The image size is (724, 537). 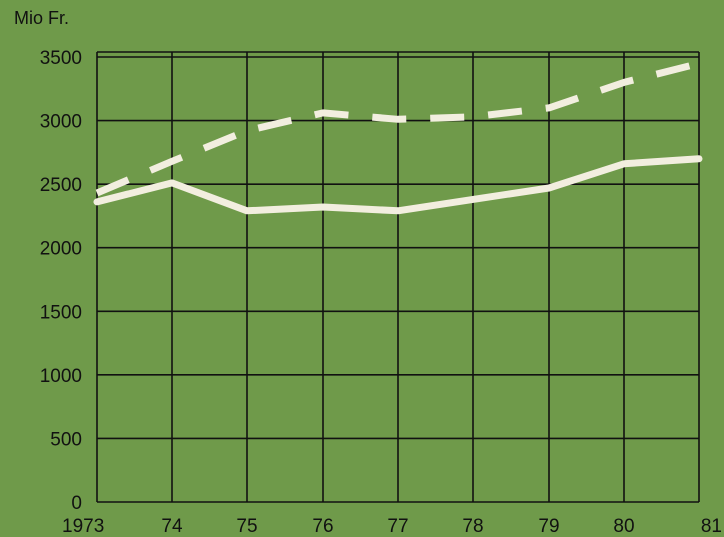 I want to click on y-tick-label: 3000, so click(x=61, y=122).